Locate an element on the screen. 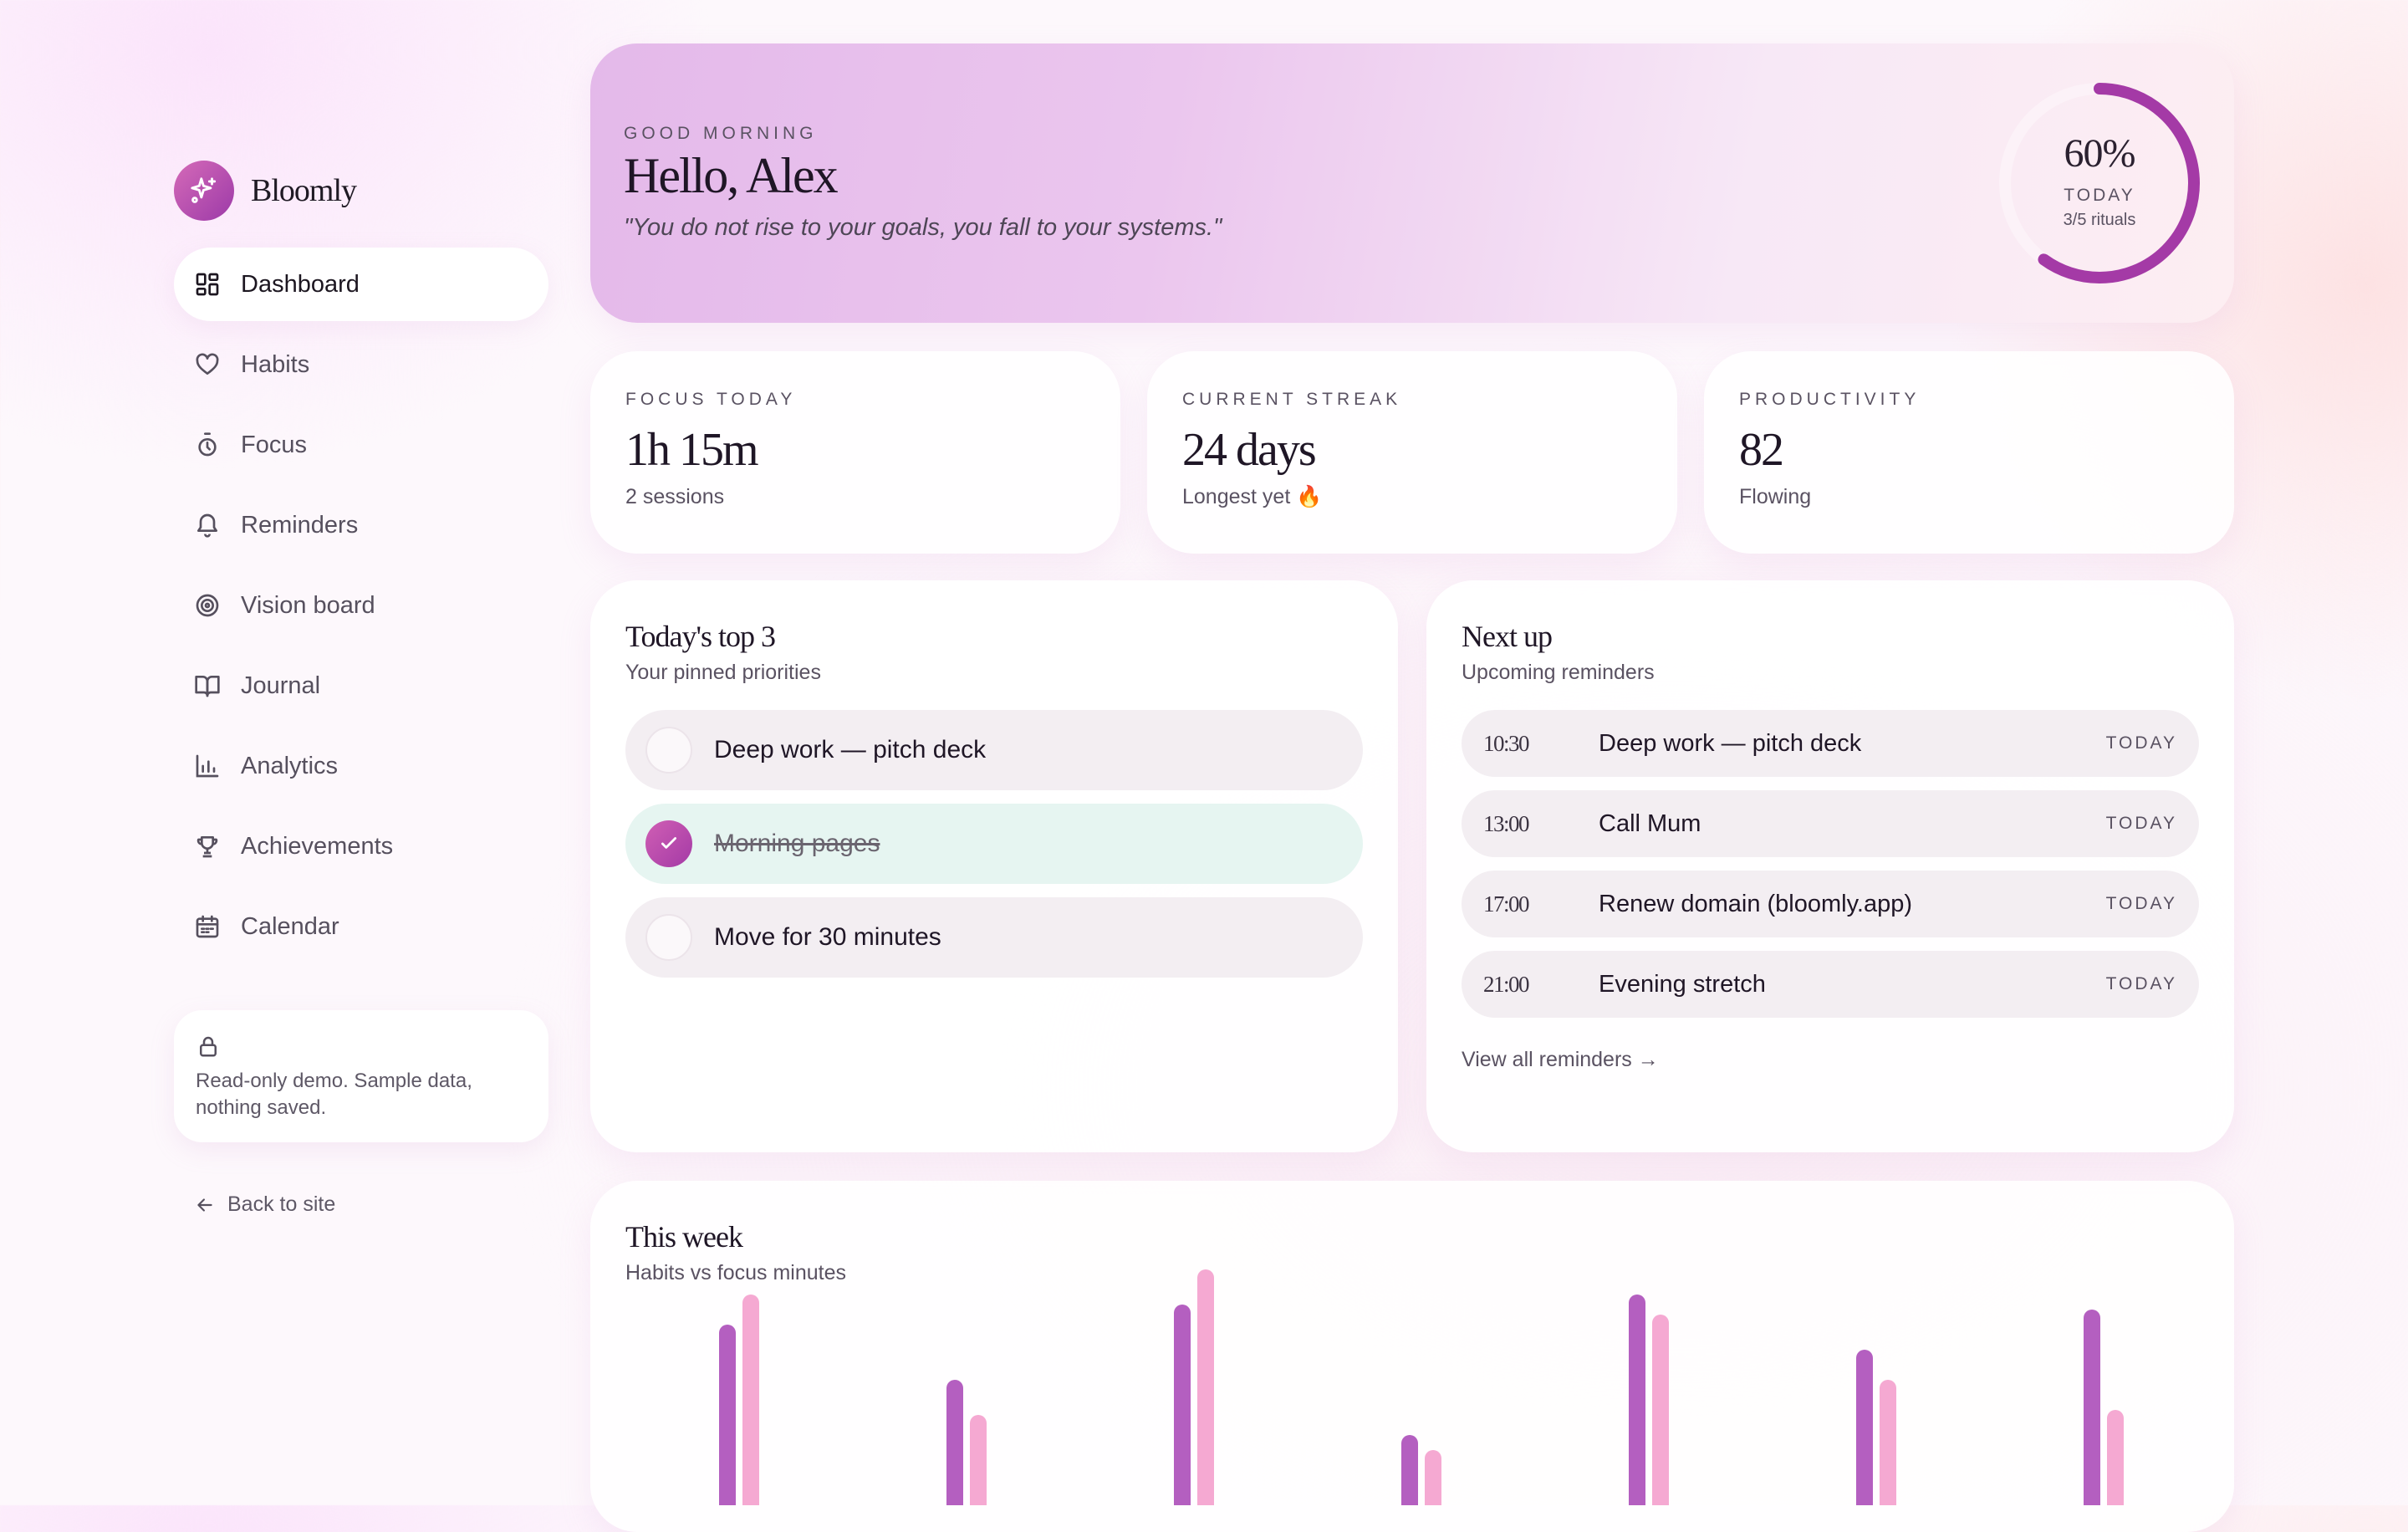  sidebar-item-label: Achievements is located at coordinates (317, 846).